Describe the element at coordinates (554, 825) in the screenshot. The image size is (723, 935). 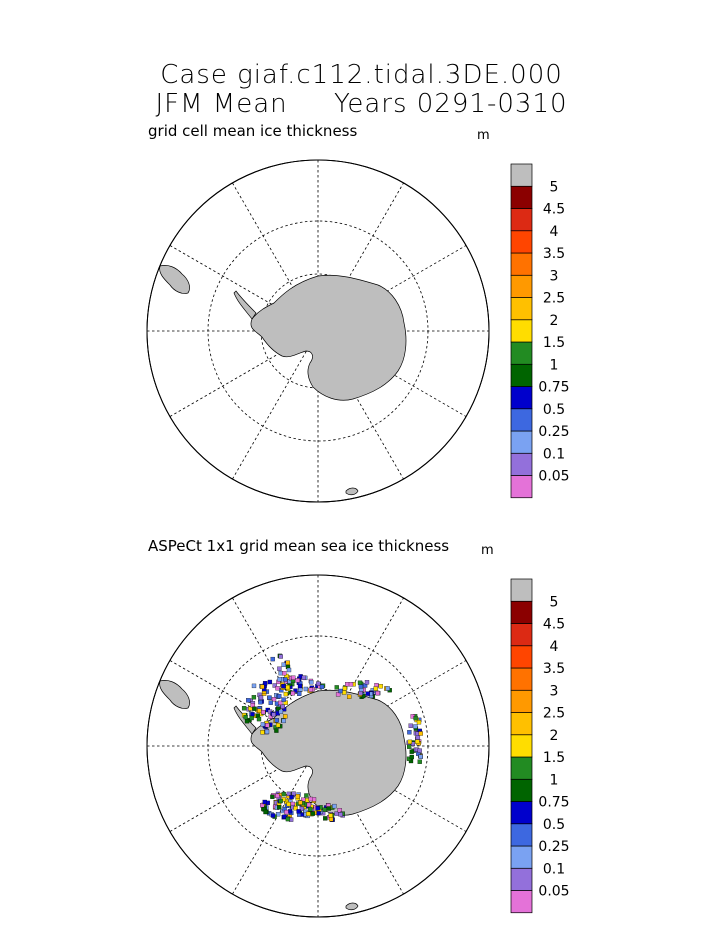
I see `colorbar-tick-label: 0.5` at that location.